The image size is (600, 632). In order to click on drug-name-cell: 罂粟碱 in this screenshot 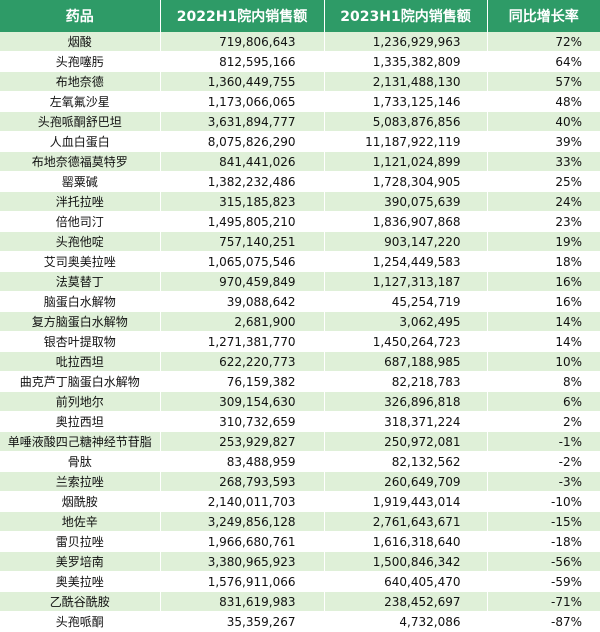, I will do `click(80, 181)`.